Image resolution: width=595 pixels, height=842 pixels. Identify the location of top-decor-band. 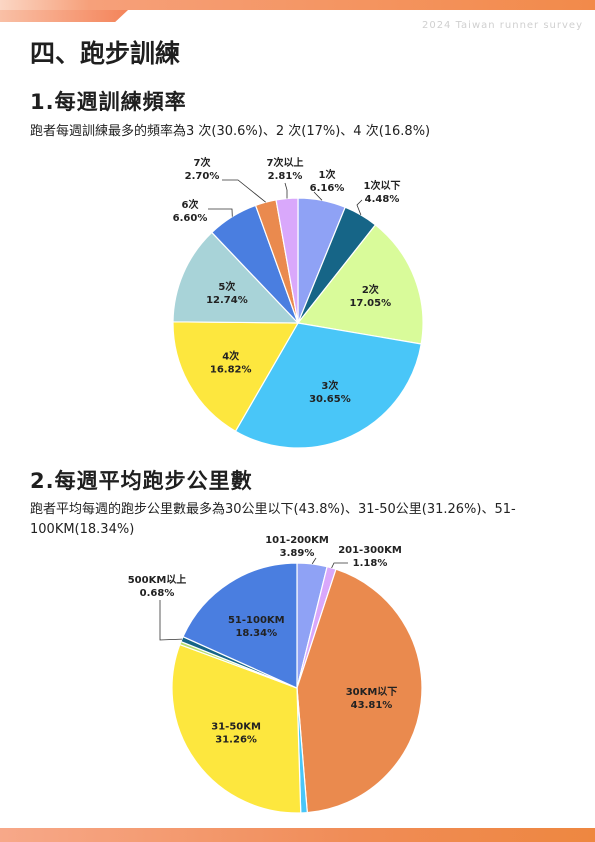
(297, 5).